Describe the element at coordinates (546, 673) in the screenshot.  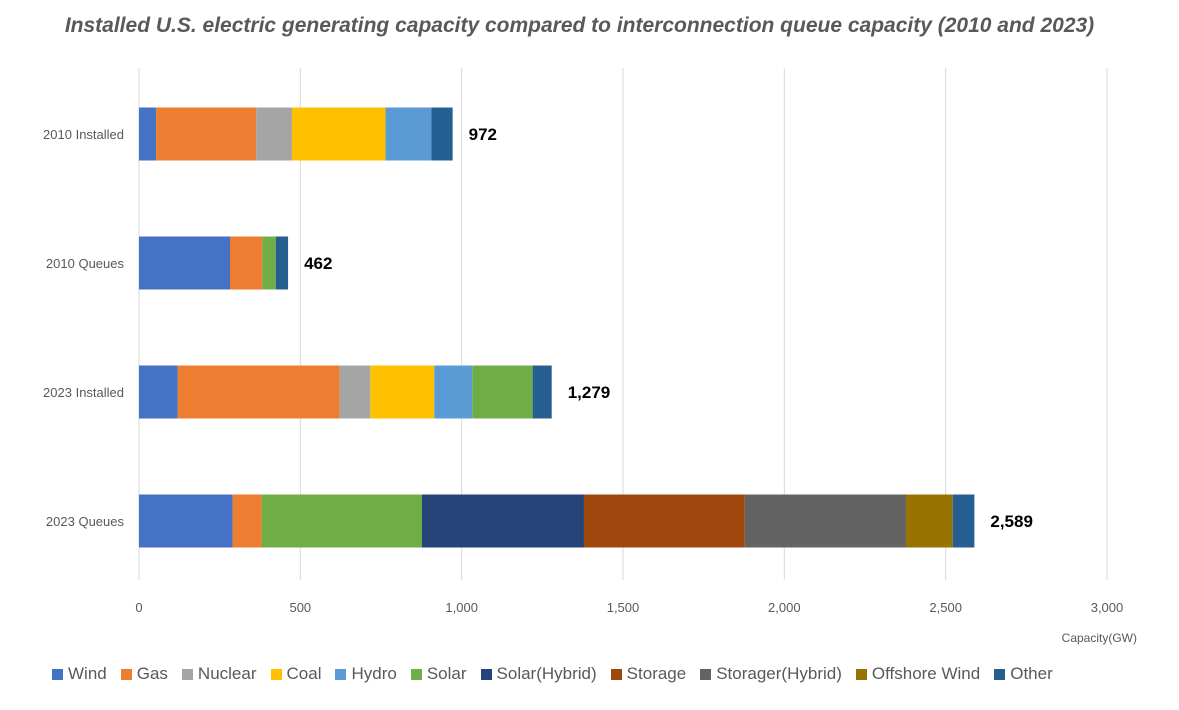
I see `legend-label: Solar(Hybrid)` at that location.